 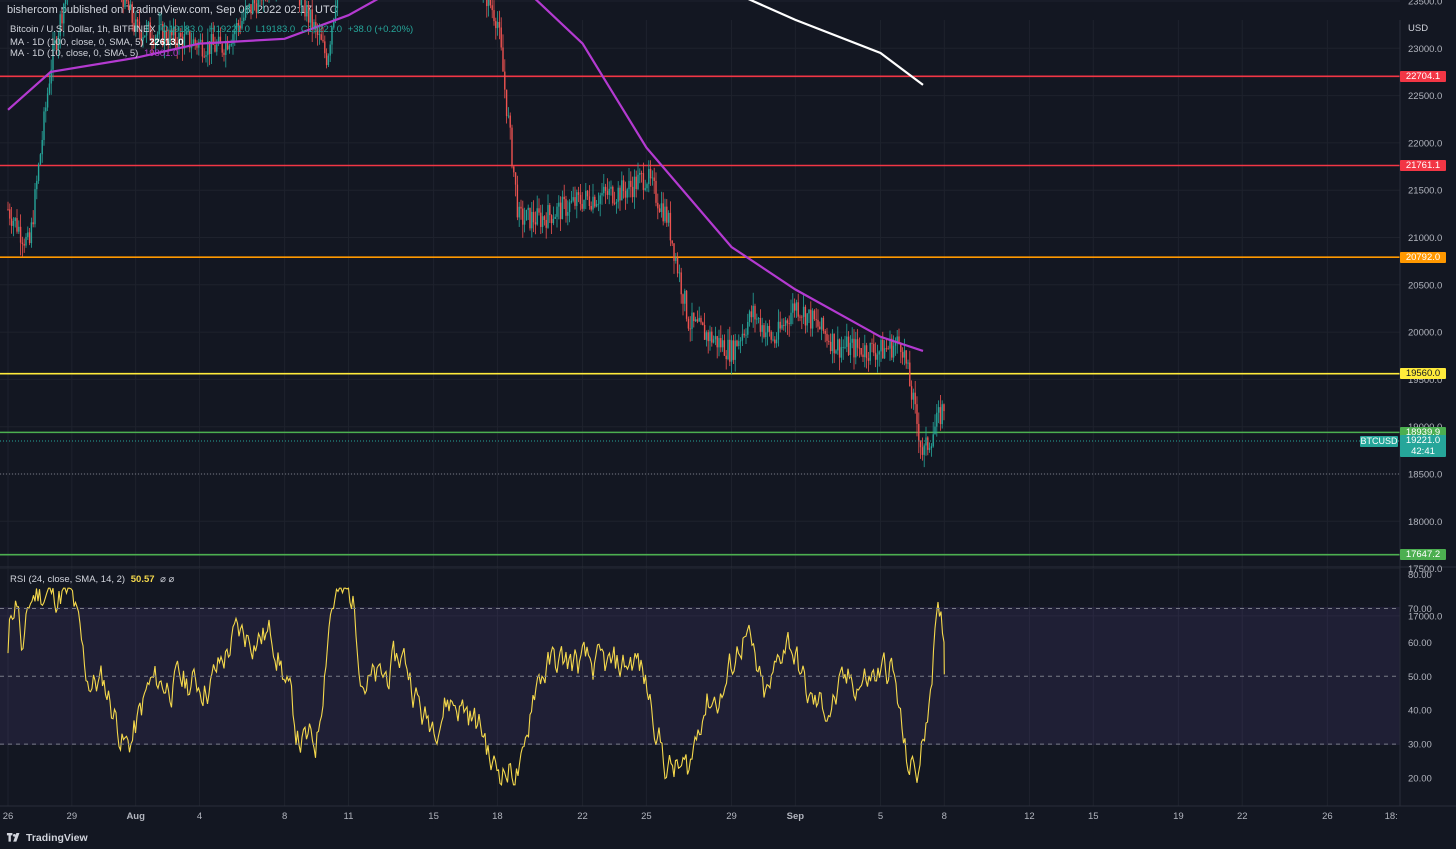 What do you see at coordinates (497, 816) in the screenshot?
I see `time-tick: 18` at bounding box center [497, 816].